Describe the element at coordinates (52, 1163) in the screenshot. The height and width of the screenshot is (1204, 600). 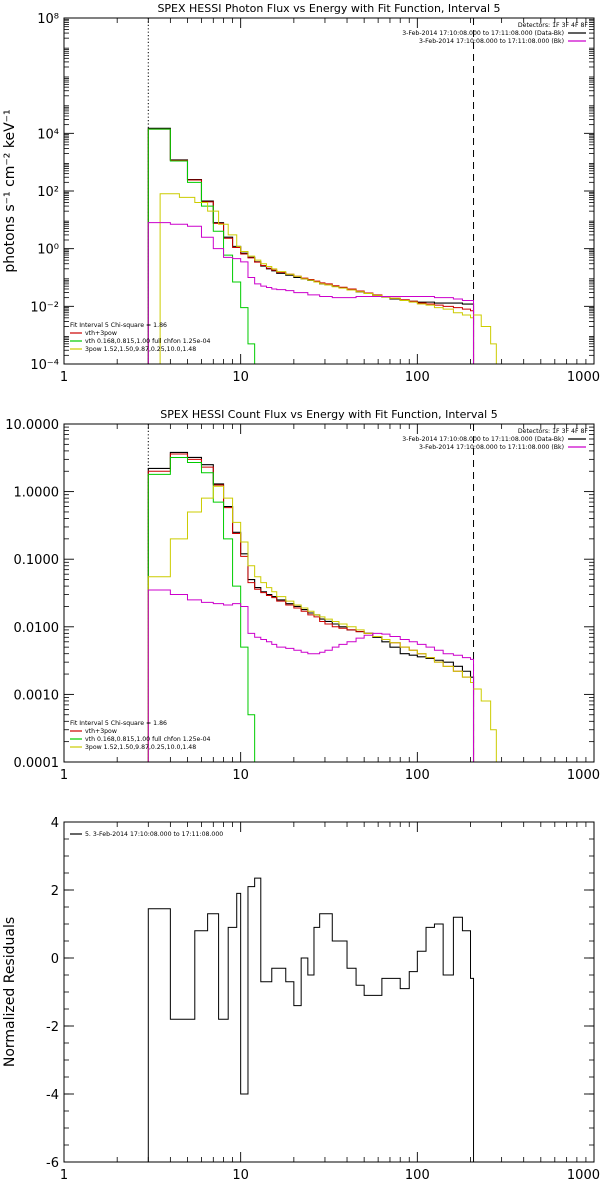
I see `y-tick-label: -6` at that location.